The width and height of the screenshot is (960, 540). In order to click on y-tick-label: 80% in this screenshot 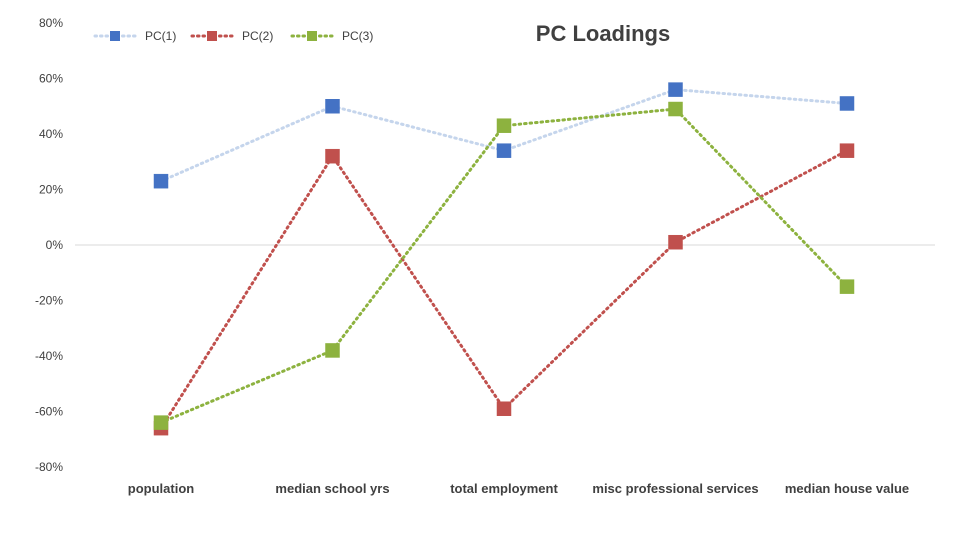, I will do `click(51, 23)`.